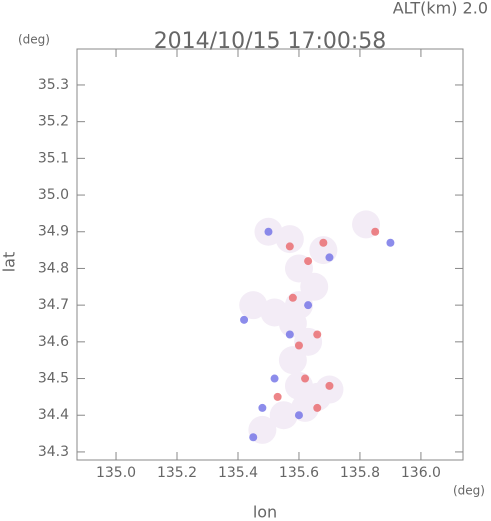 The height and width of the screenshot is (521, 491). I want to click on x-tick-label: 135.2, so click(177, 473).